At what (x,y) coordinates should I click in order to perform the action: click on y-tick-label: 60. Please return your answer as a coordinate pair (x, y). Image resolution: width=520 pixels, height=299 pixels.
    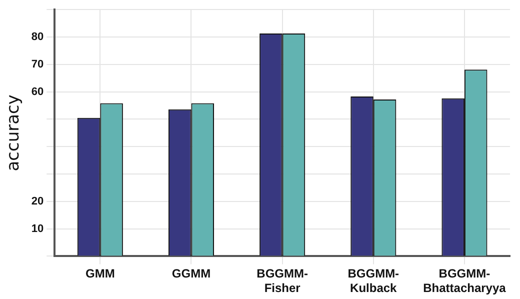
    Looking at the image, I should click on (37, 92).